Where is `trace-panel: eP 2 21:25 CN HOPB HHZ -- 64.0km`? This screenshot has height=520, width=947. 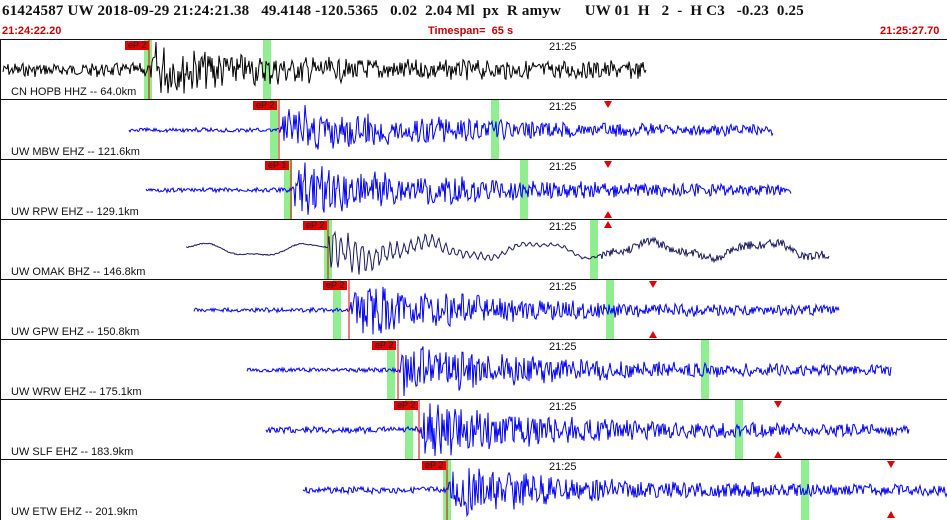 trace-panel: eP 2 21:25 CN HOPB HHZ -- 64.0km is located at coordinates (473, 69).